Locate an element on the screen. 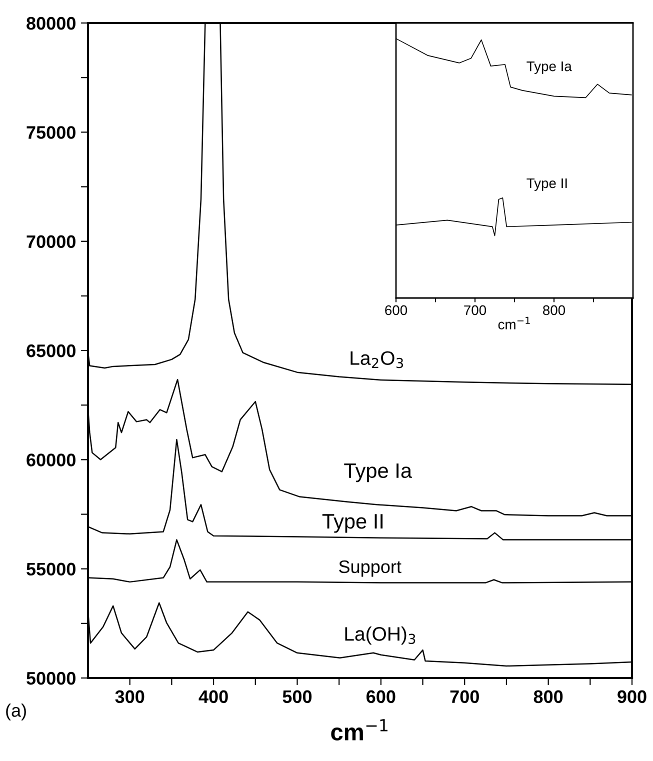 Image resolution: width=653 pixels, height=761 pixels. x-tick-label: 400 is located at coordinates (213, 697).